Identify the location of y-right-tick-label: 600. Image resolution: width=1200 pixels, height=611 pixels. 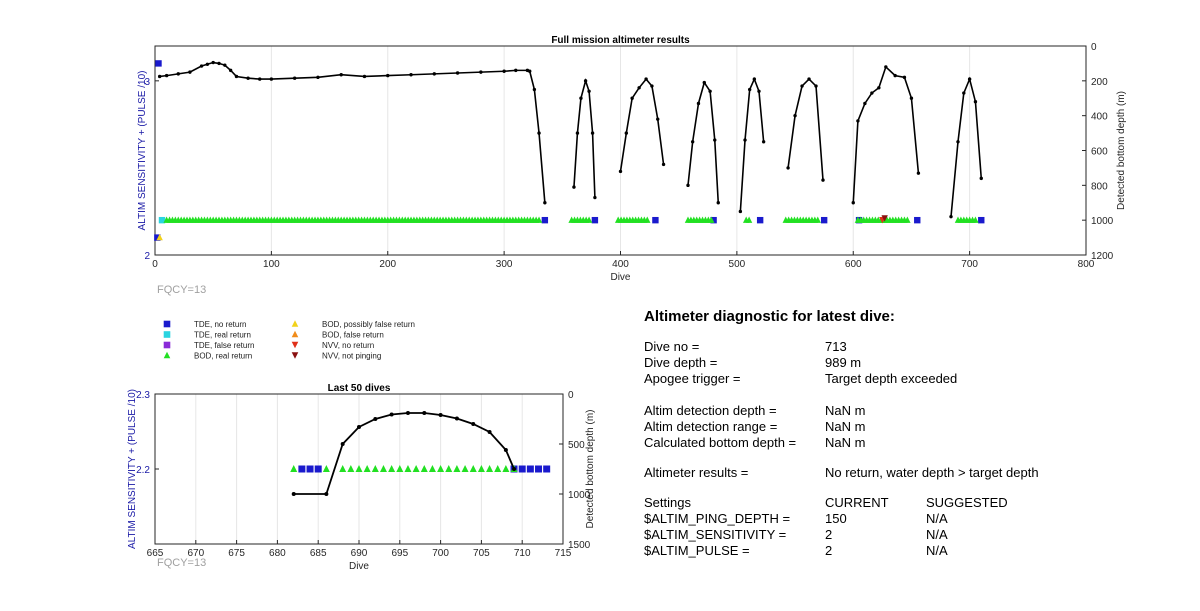
(1099, 152).